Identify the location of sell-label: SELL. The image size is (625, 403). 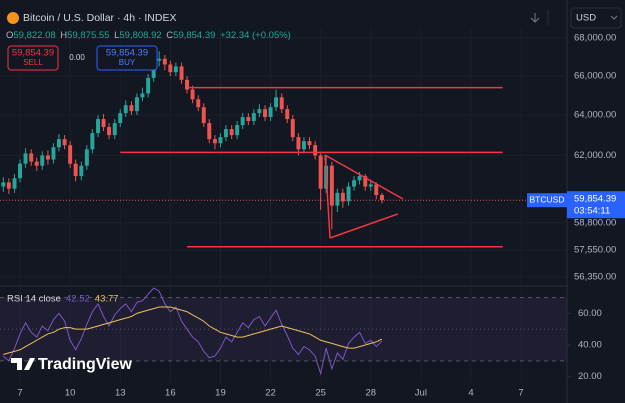
(33, 62).